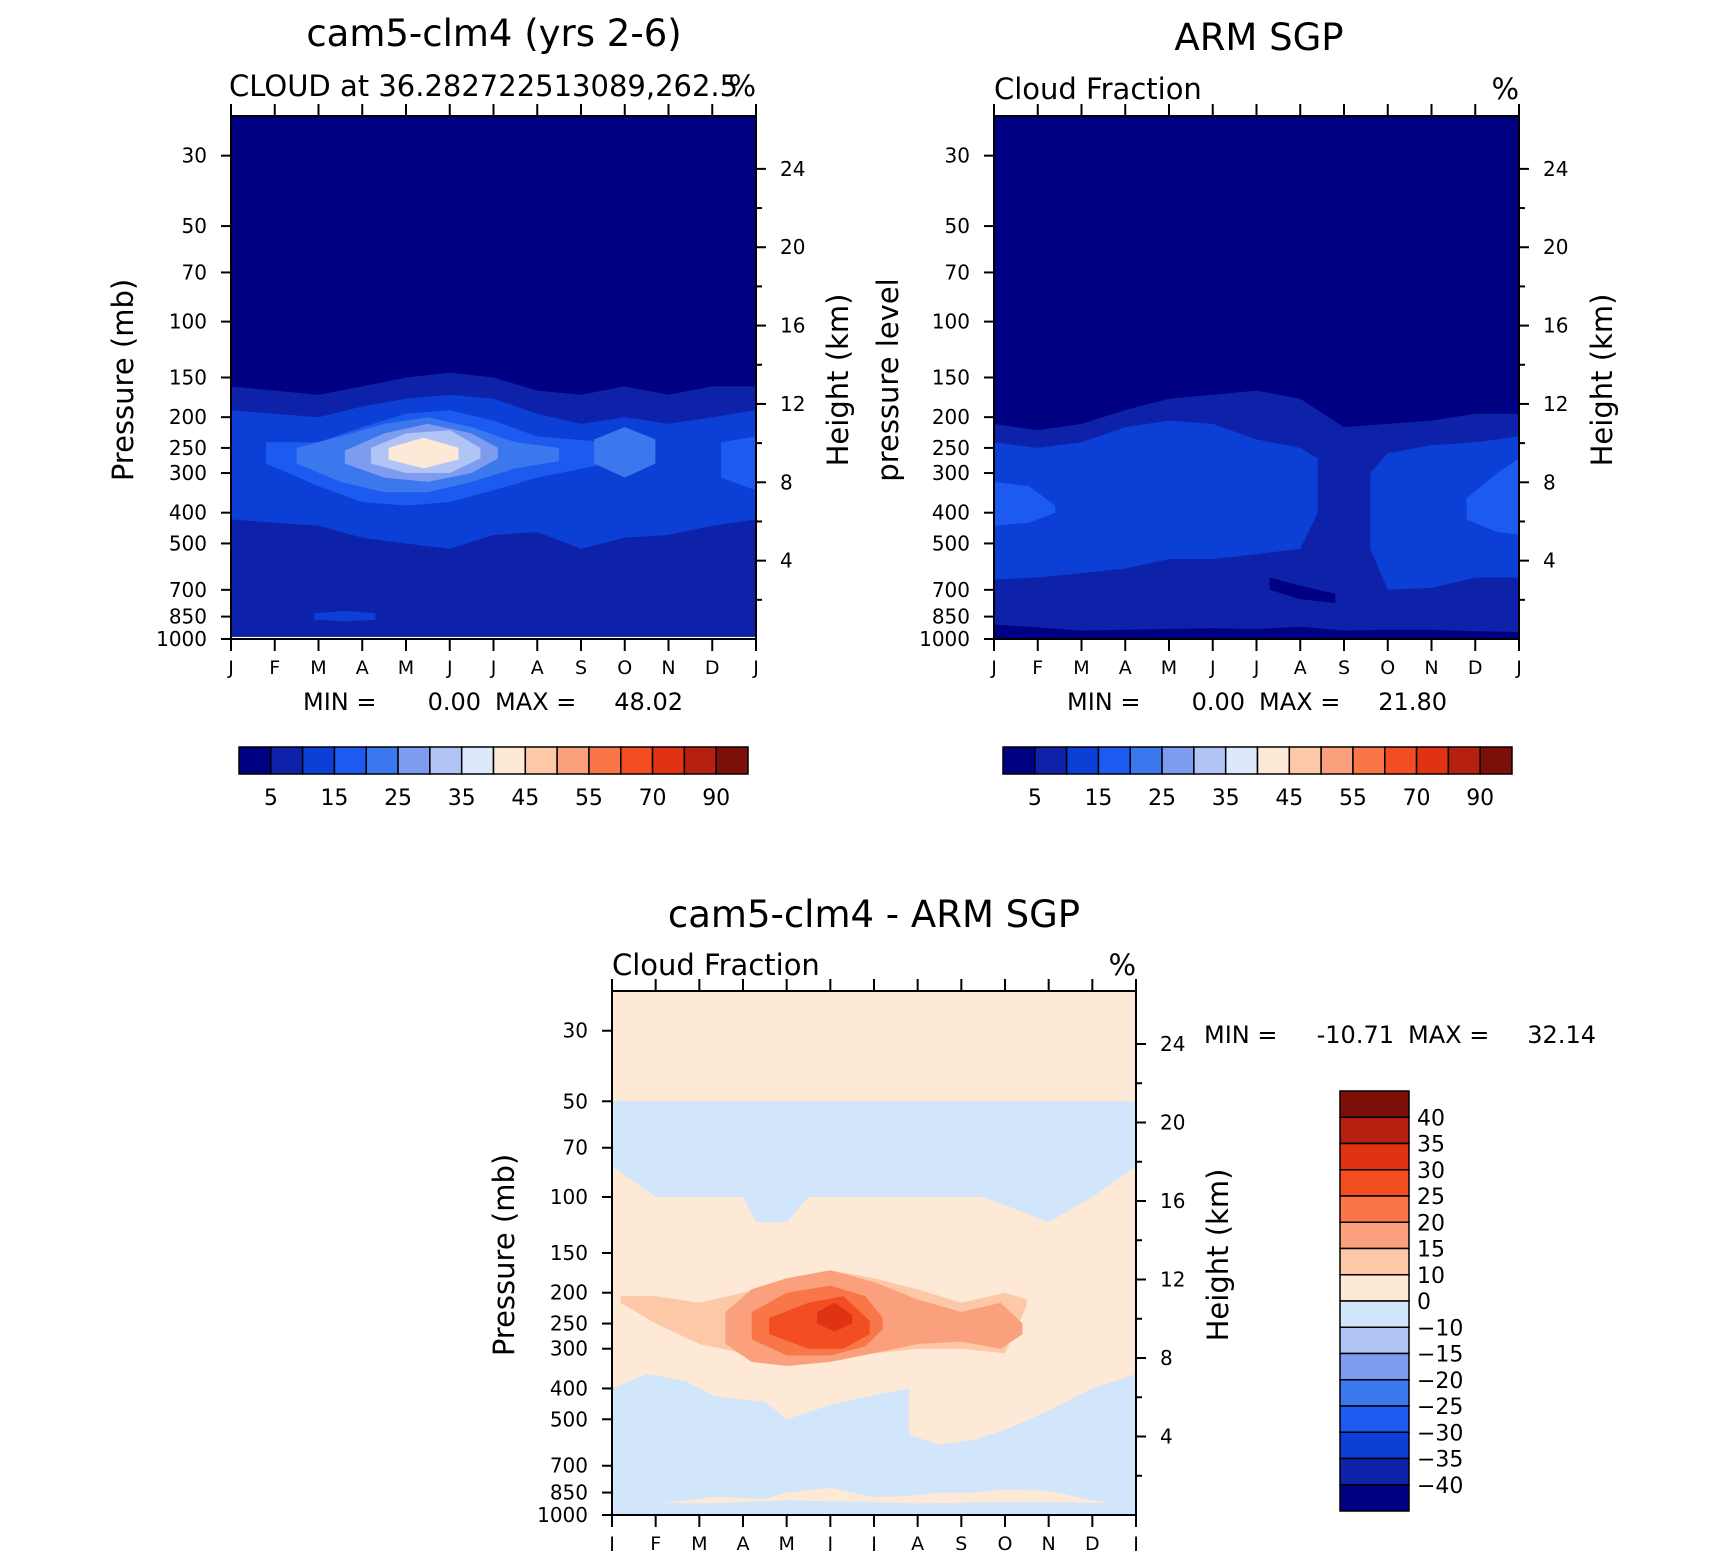  What do you see at coordinates (493, 637) in the screenshot?
I see `missing-data-strip` at bounding box center [493, 637].